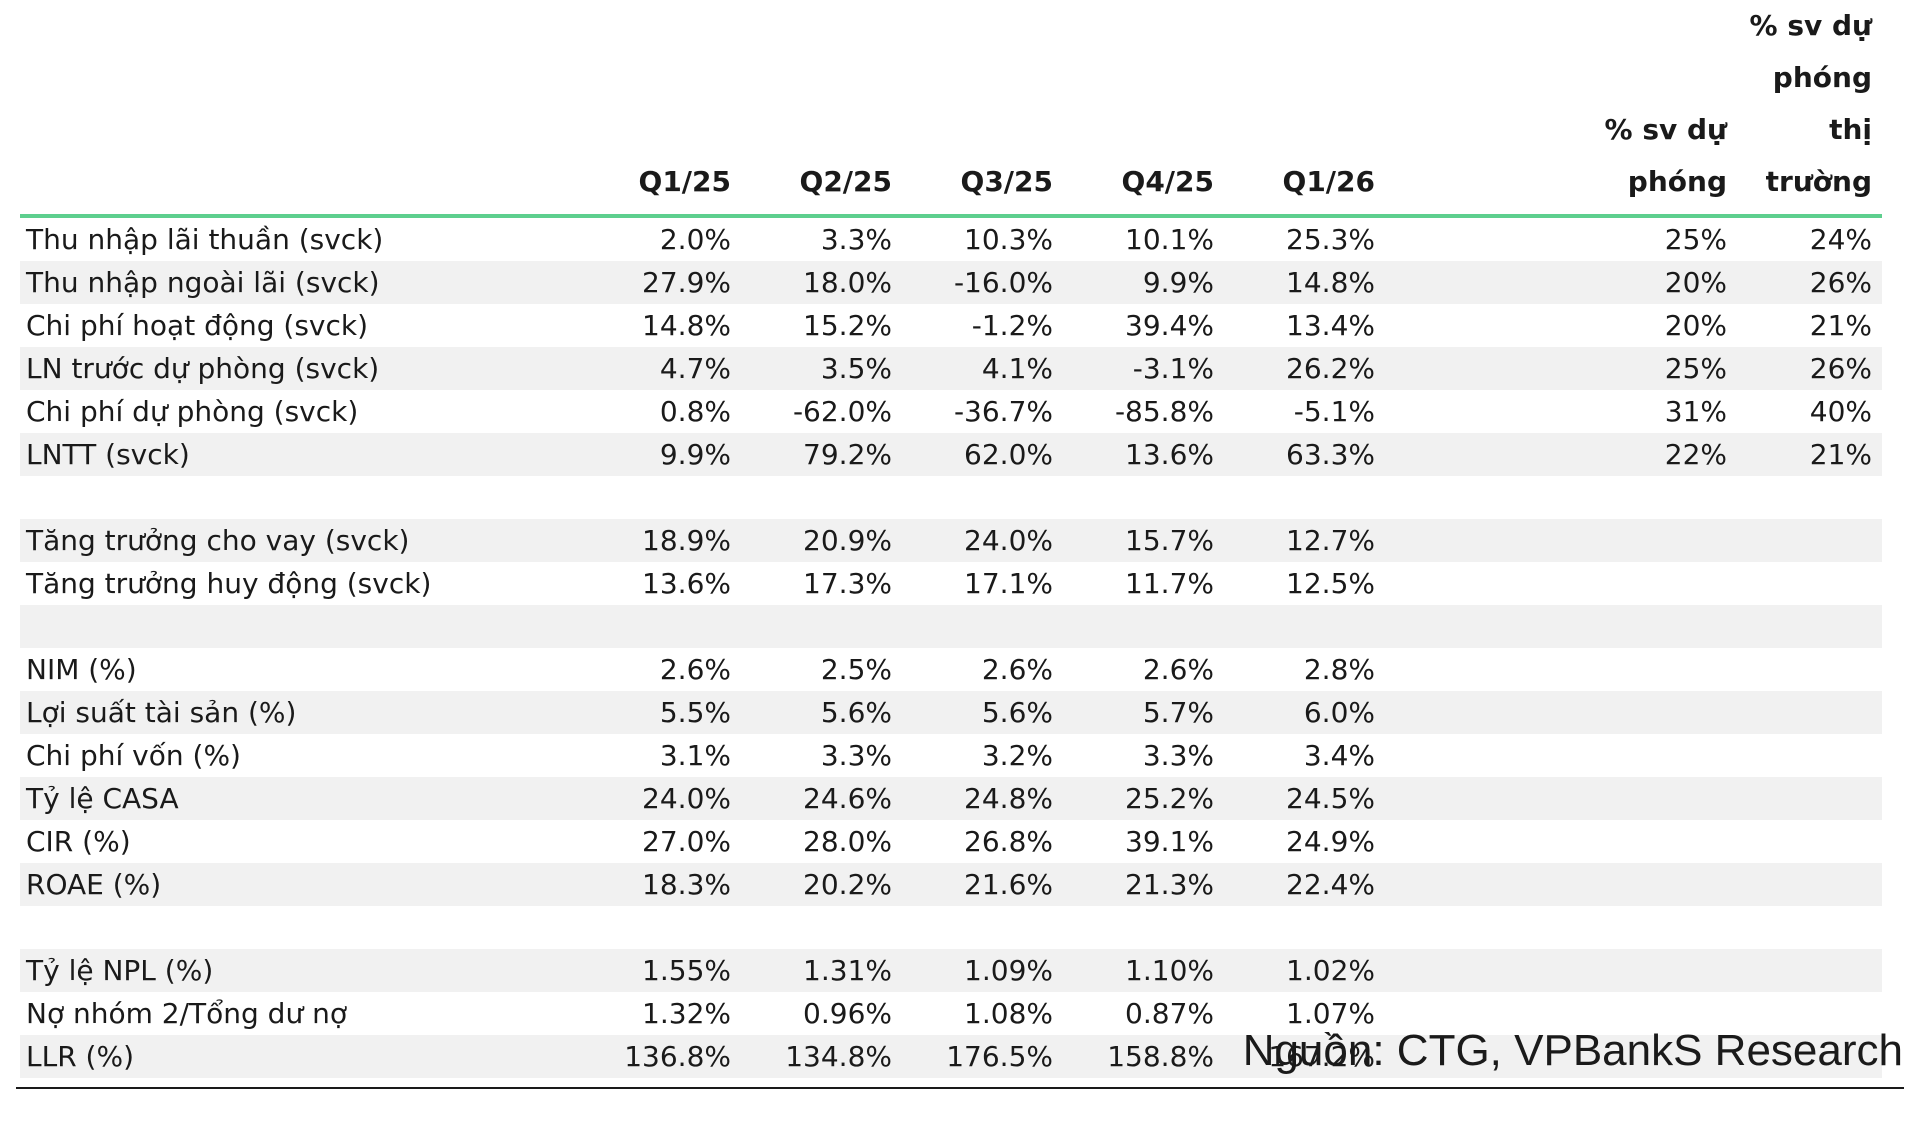 The image size is (1920, 1121). Describe the element at coordinates (821, 454) in the screenshot. I see `cell-q2-25: 79.2%` at that location.